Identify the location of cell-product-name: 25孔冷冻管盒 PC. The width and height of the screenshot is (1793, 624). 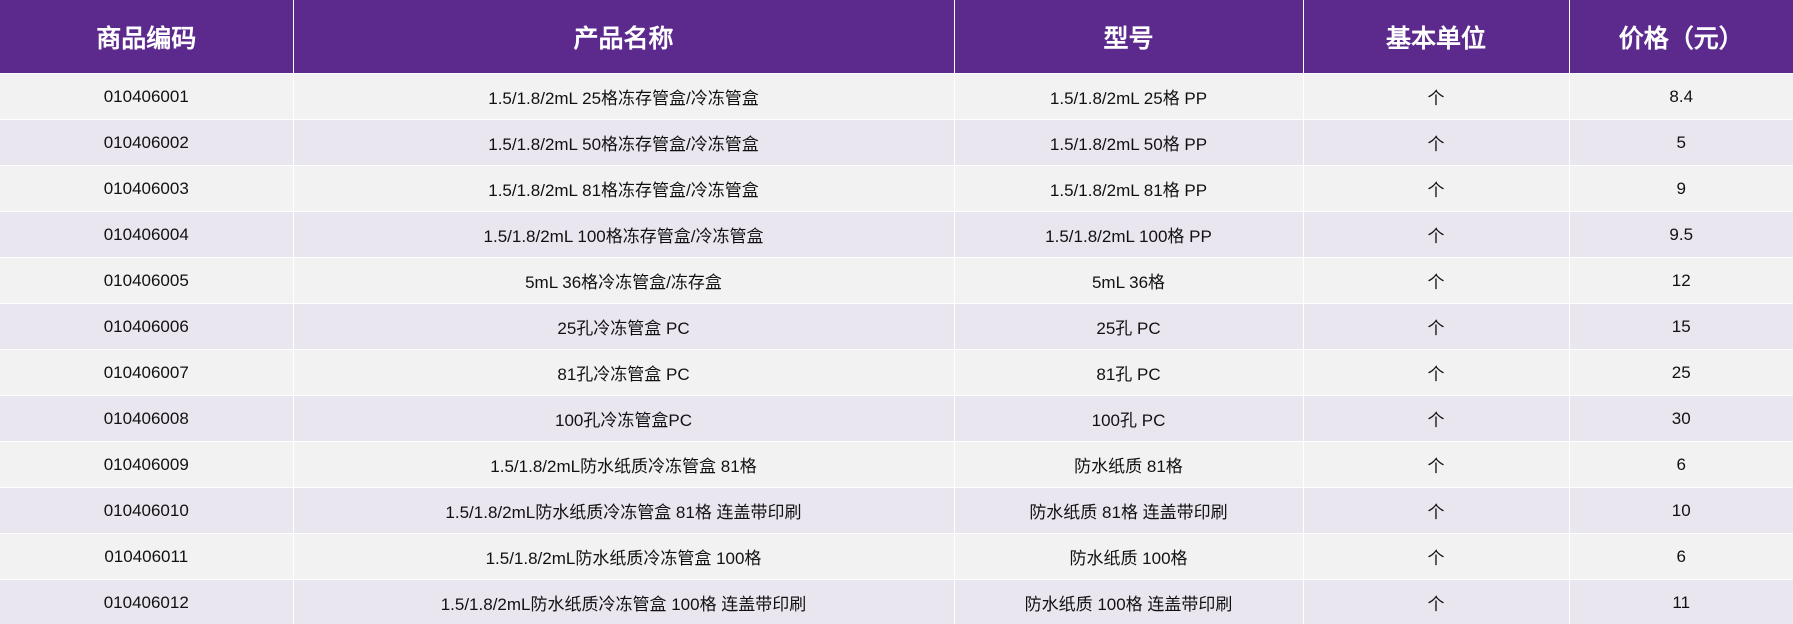
(624, 326).